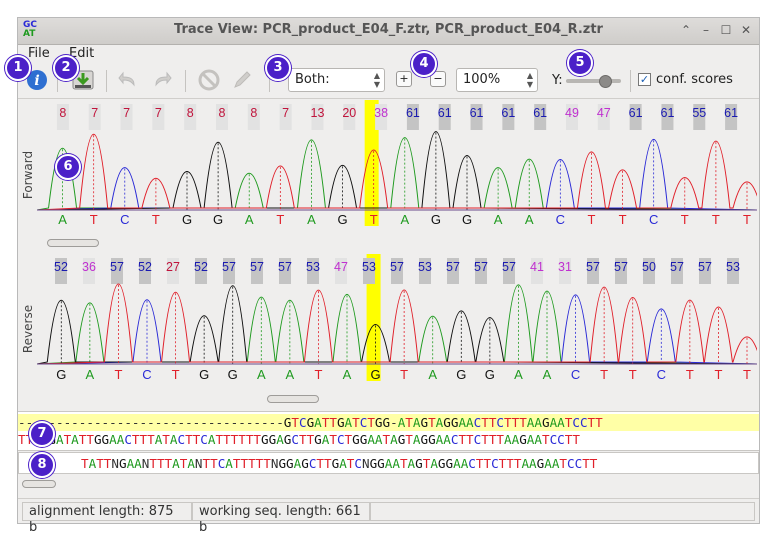  Describe the element at coordinates (209, 80) in the screenshot. I see `stop-button` at that location.